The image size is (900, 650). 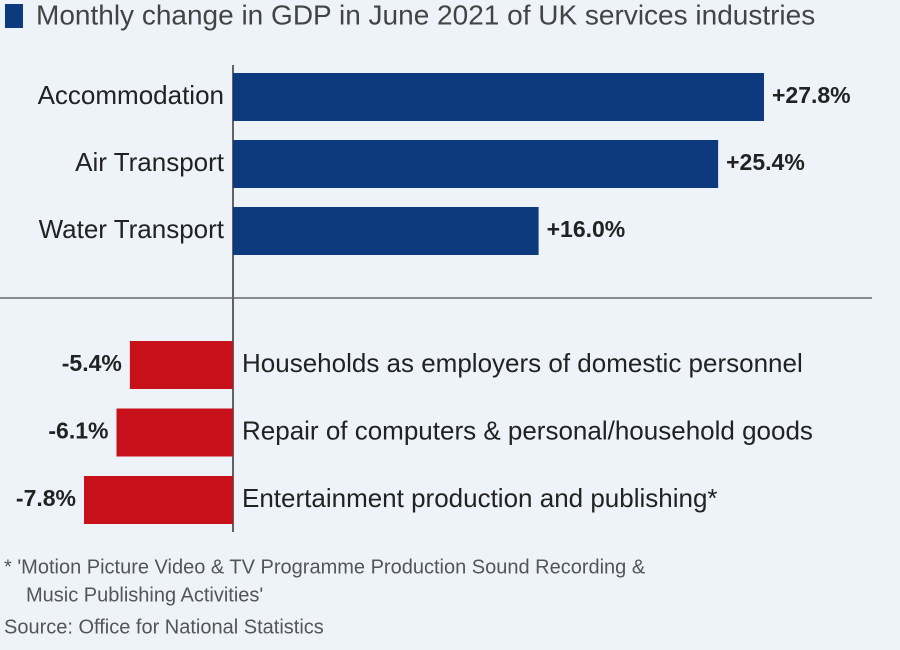 I want to click on category-label: Air Transport, so click(x=150, y=162).